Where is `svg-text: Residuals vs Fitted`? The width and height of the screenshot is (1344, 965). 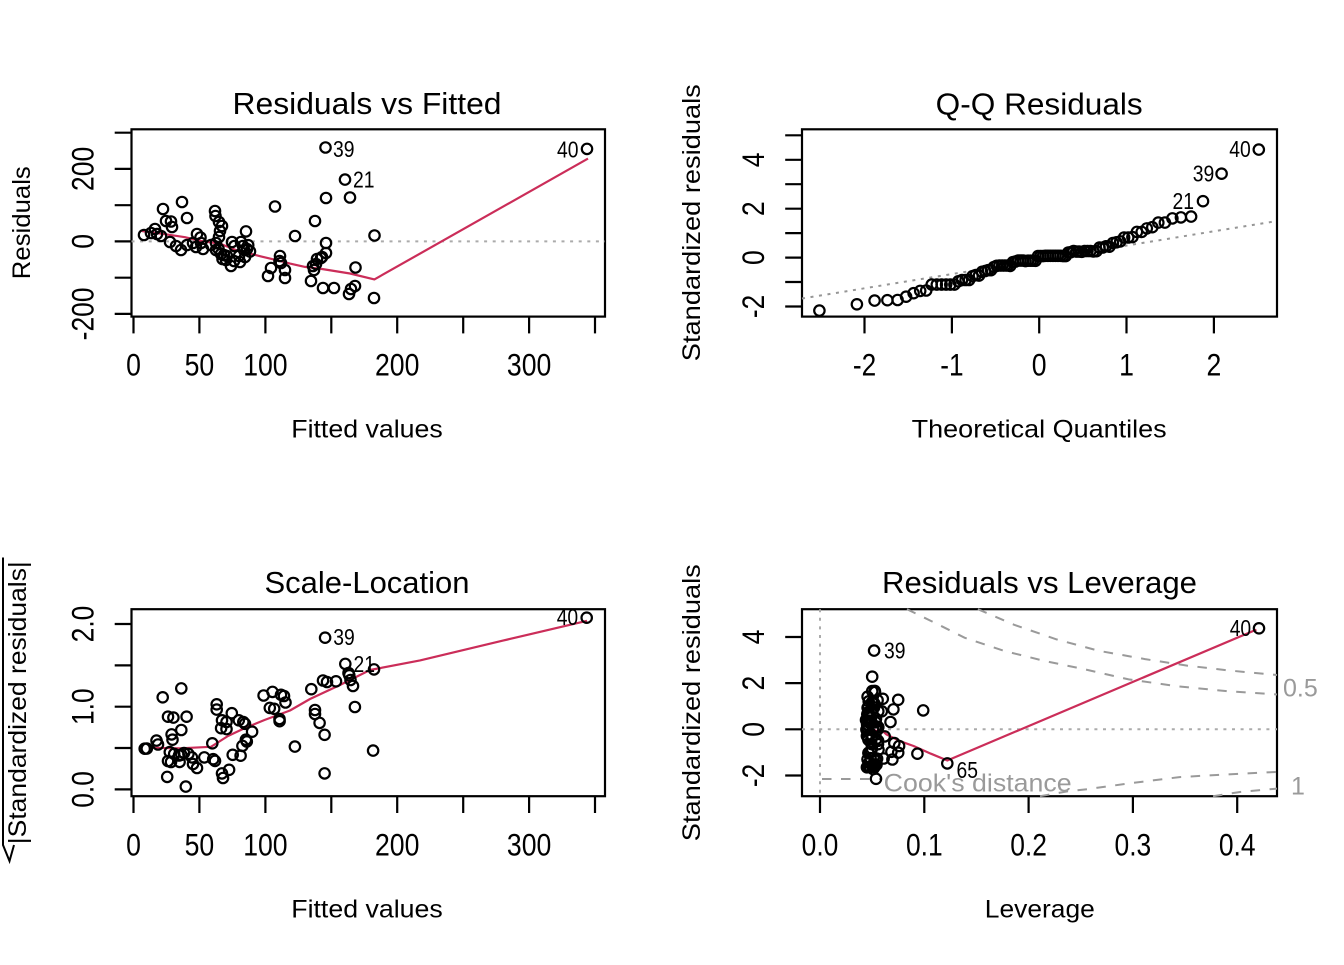
svg-text: Residuals vs Fitted is located at coordinates (367, 103).